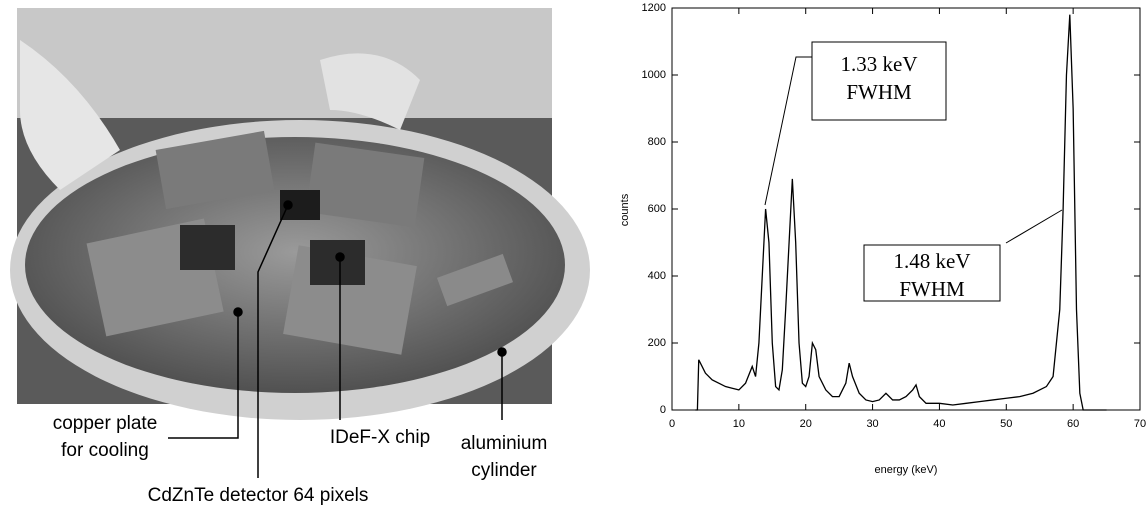  I want to click on y-tick-label: 1200, so click(654, 8).